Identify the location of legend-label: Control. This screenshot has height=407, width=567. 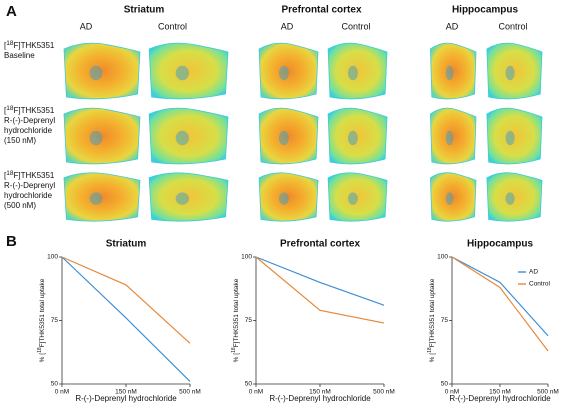
(540, 284).